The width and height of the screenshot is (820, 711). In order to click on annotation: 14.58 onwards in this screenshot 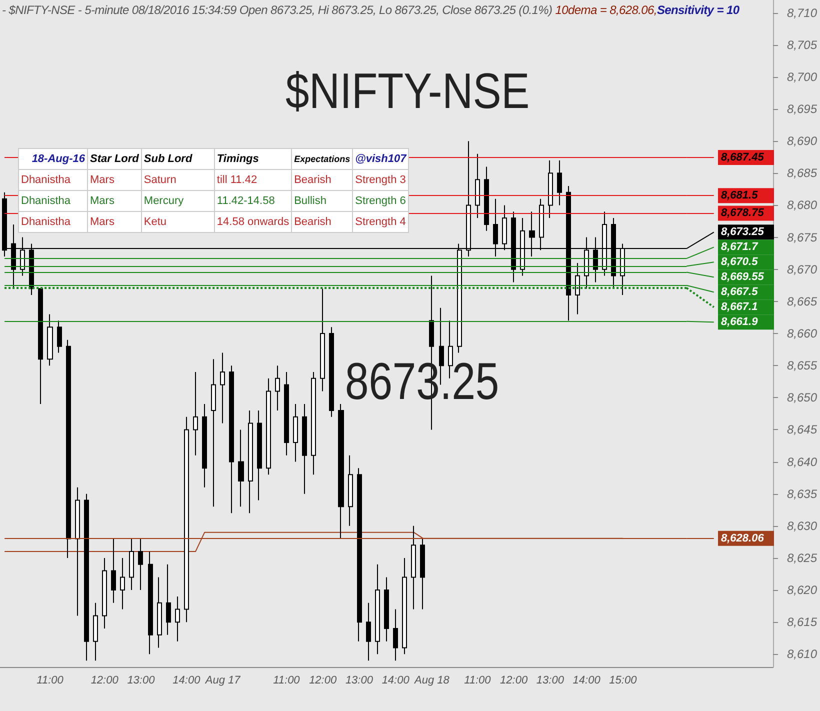, I will do `click(253, 222)`.